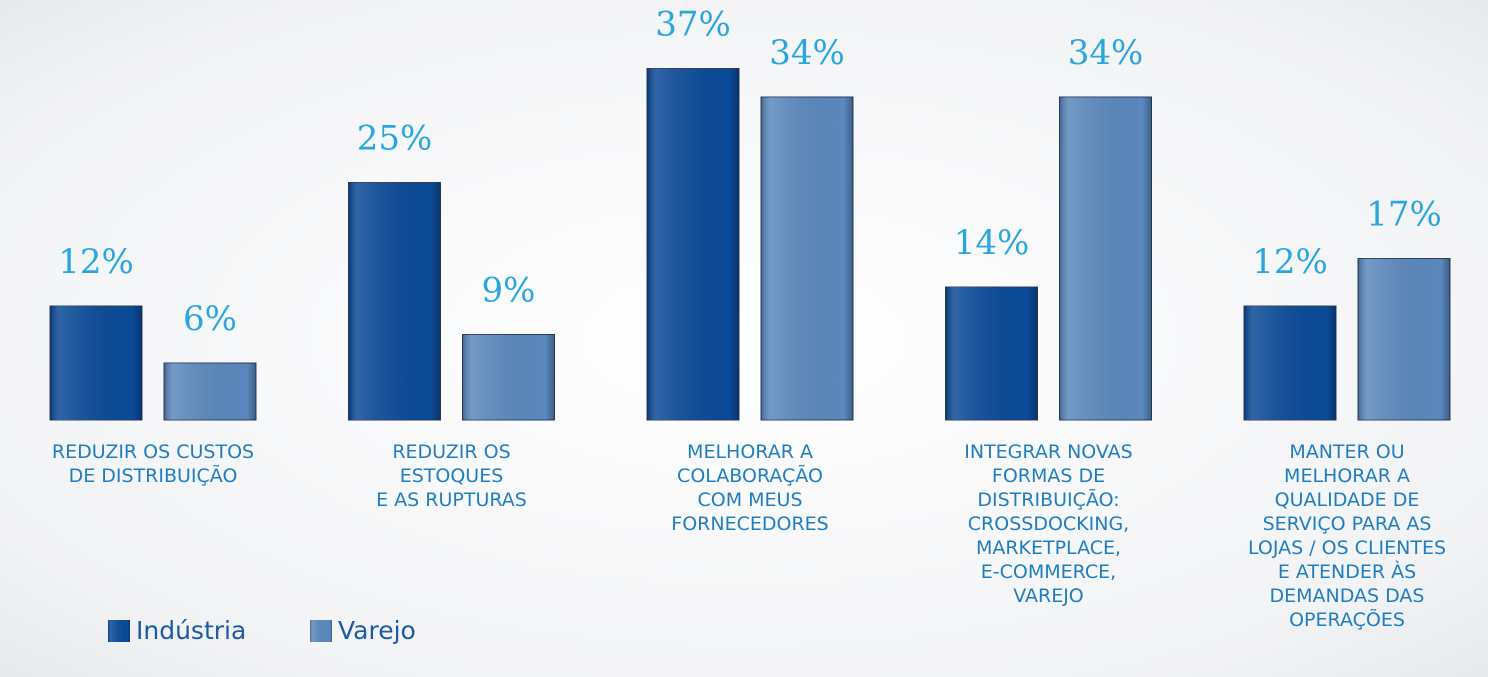 The height and width of the screenshot is (677, 1488). I want to click on category-line: COM MEUS, so click(749, 500).